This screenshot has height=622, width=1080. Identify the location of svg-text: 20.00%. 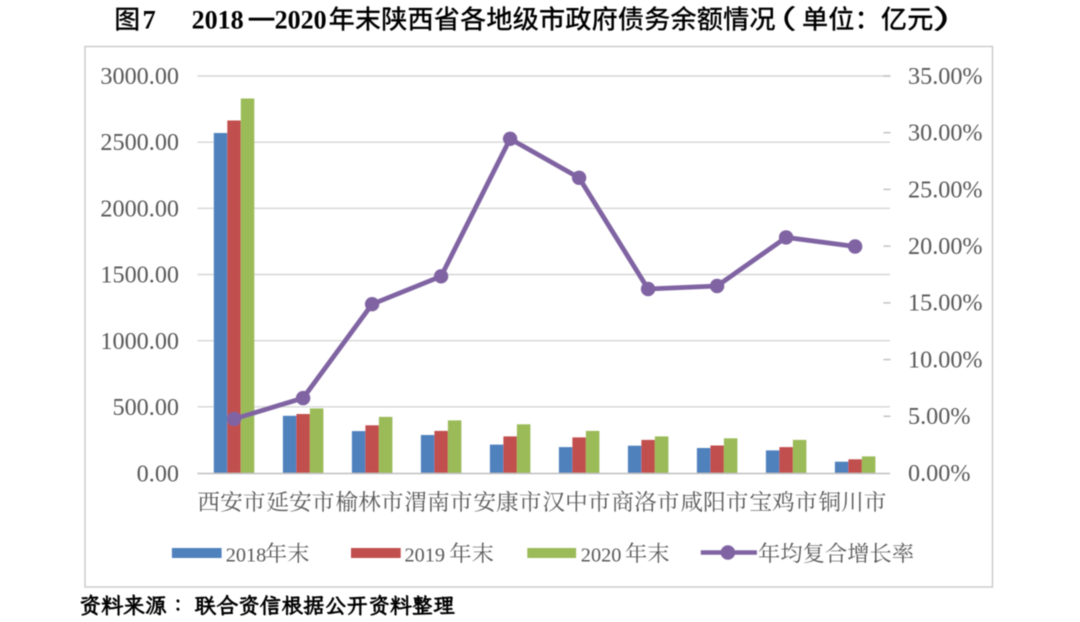
(945, 246).